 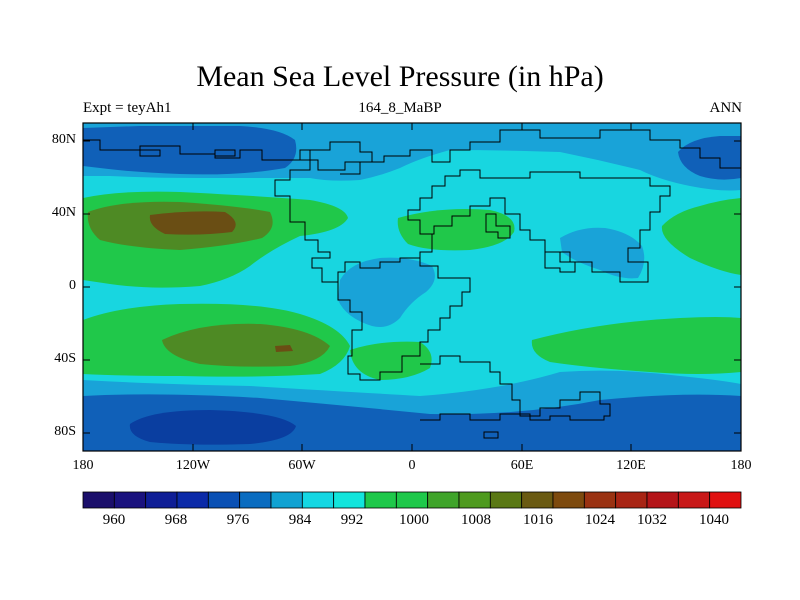 What do you see at coordinates (636, 345) in the screenshot?
I see `field-south-high-east` at bounding box center [636, 345].